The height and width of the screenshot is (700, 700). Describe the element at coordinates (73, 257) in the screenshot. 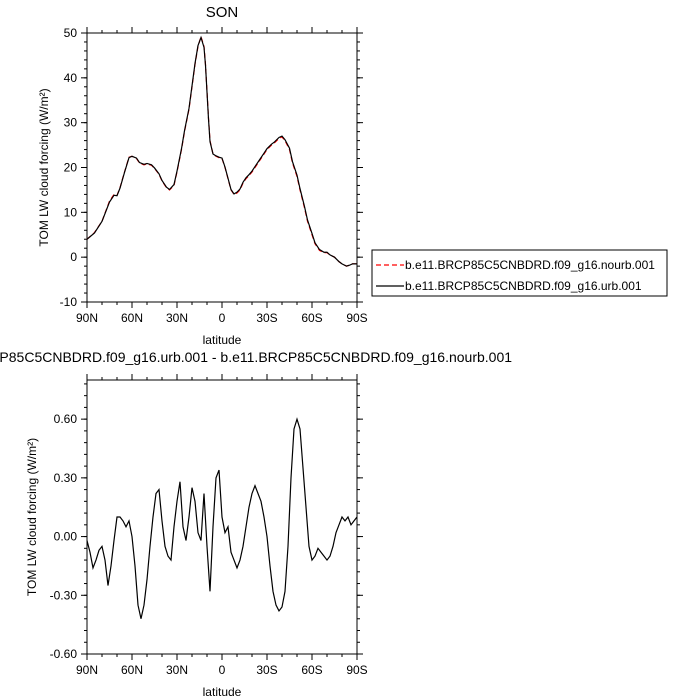

I see `y-tick-label: 0` at that location.